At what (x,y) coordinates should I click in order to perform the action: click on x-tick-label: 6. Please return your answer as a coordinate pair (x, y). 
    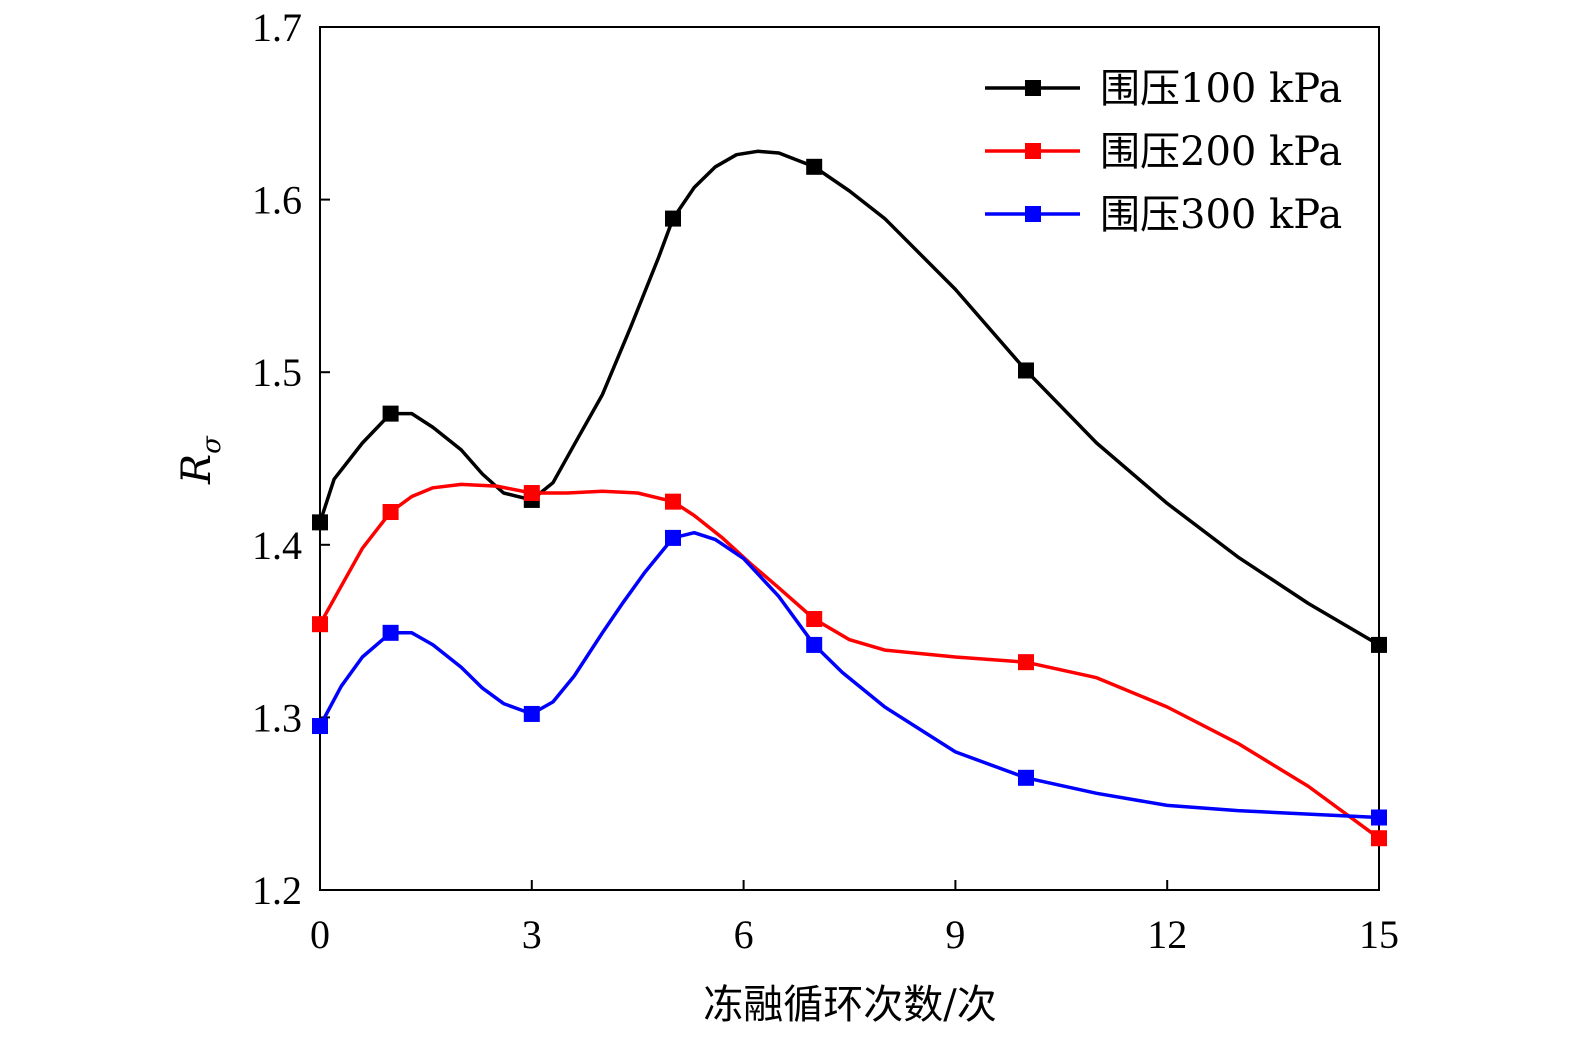
    Looking at the image, I should click on (744, 934).